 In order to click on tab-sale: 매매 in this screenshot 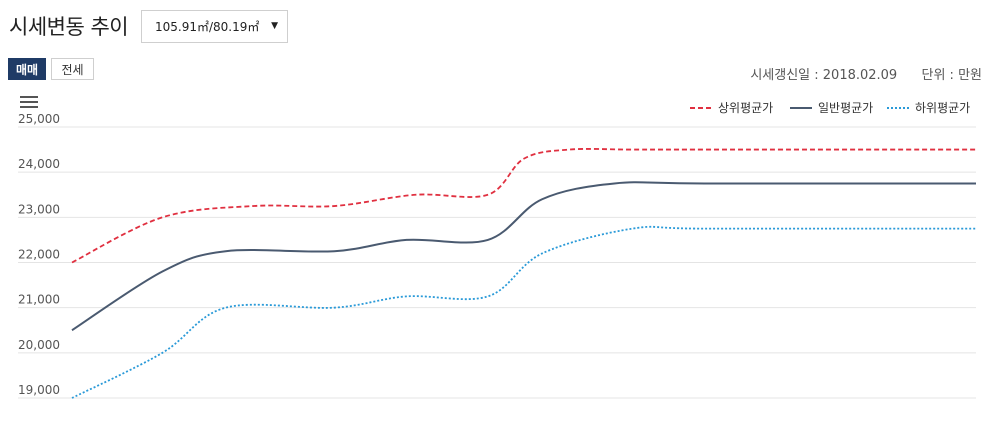, I will do `click(27, 69)`.